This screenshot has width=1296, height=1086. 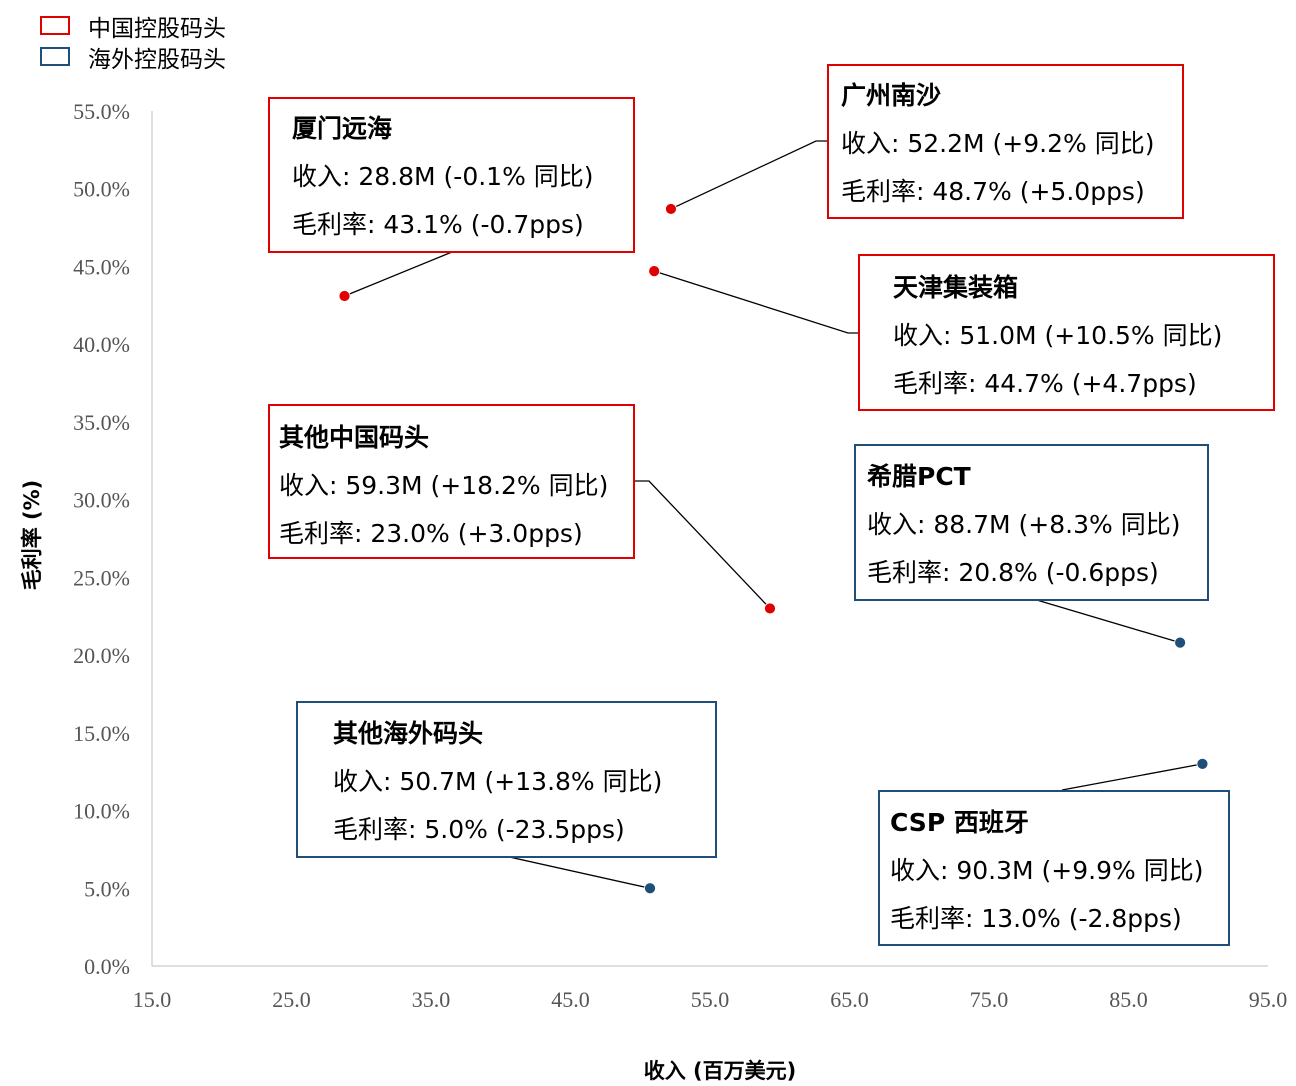 I want to click on y-tick-label: 15.0%, so click(x=101, y=733).